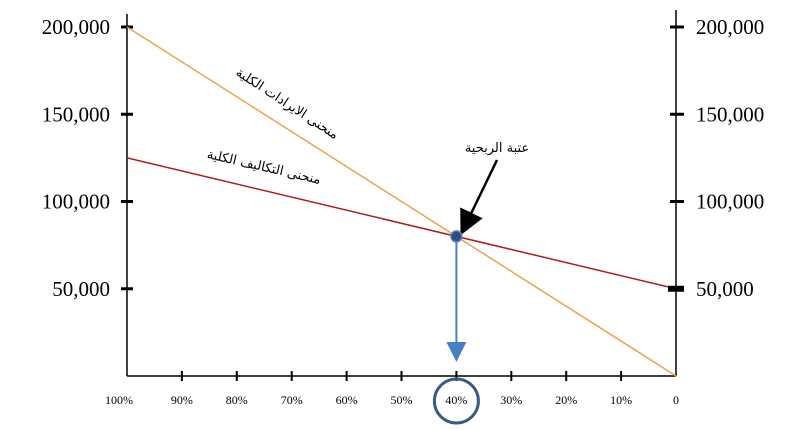  I want to click on x-tick-label: 40%, so click(456, 400).